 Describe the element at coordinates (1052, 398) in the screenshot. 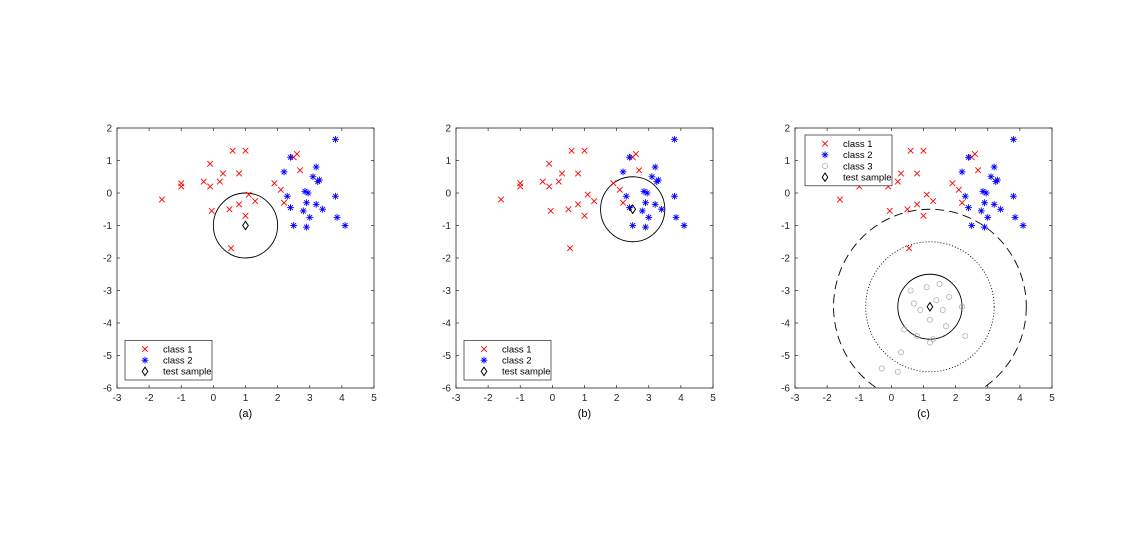

I see `x-tick-label: 5` at that location.